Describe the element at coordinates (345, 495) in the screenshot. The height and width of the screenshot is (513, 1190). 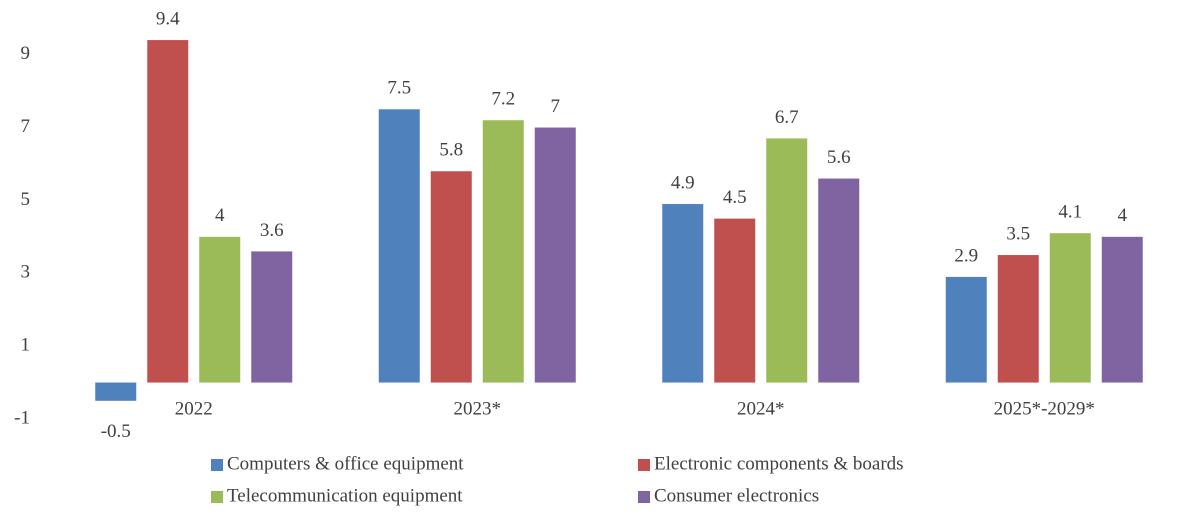
I see `legend-label: Telecommunication equipment` at that location.